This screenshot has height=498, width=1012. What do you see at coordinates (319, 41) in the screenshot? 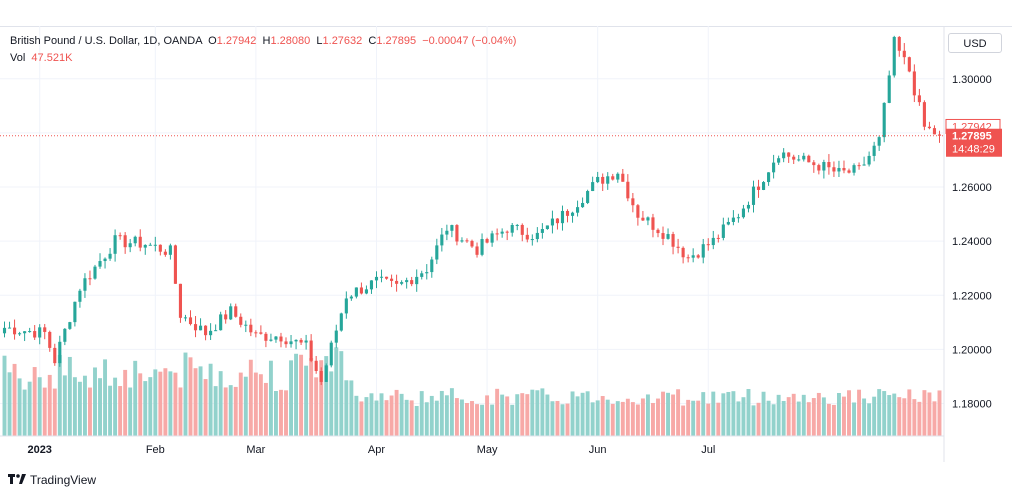
I see `low-label: L` at bounding box center [319, 41].